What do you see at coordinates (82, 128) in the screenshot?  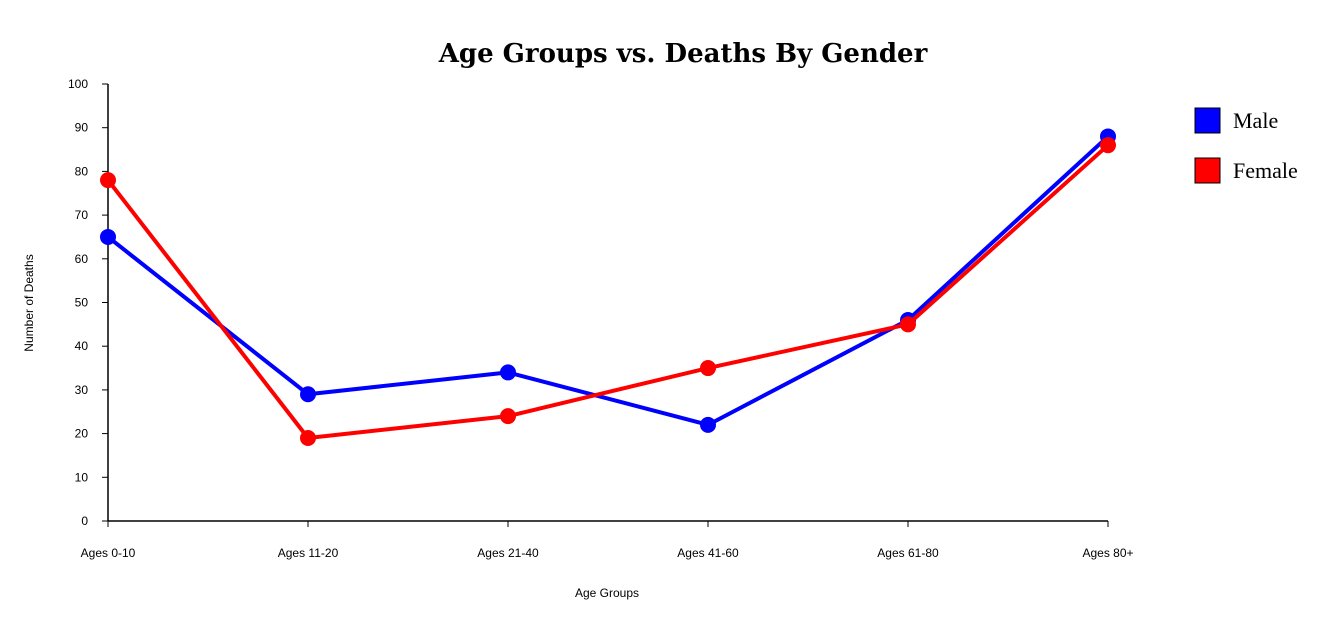 I see `y-tick-label: 90` at bounding box center [82, 128].